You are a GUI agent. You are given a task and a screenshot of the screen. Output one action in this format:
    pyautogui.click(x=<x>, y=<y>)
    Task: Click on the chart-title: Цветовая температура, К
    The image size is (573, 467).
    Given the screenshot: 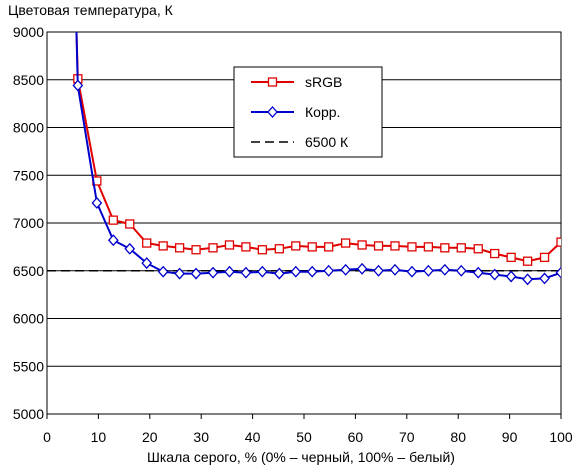 What is the action you would take?
    pyautogui.click(x=91, y=10)
    